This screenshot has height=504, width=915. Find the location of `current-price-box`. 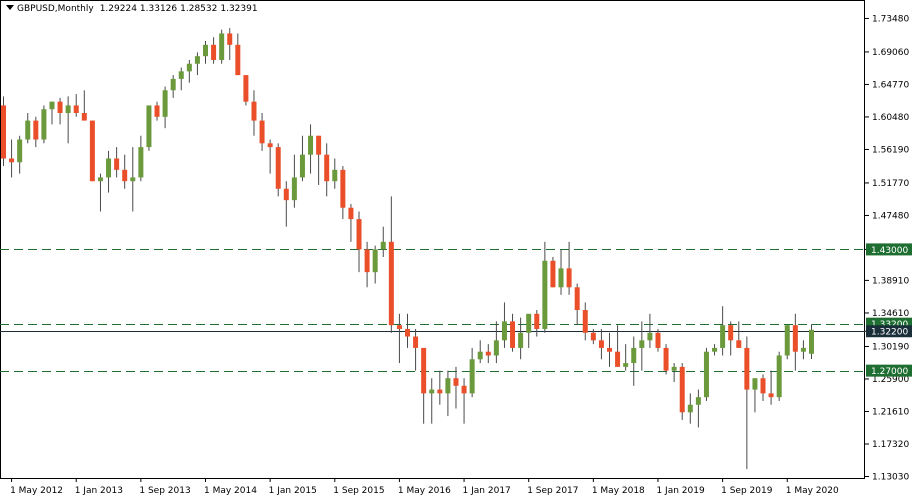

current-price-box is located at coordinates (889, 331).